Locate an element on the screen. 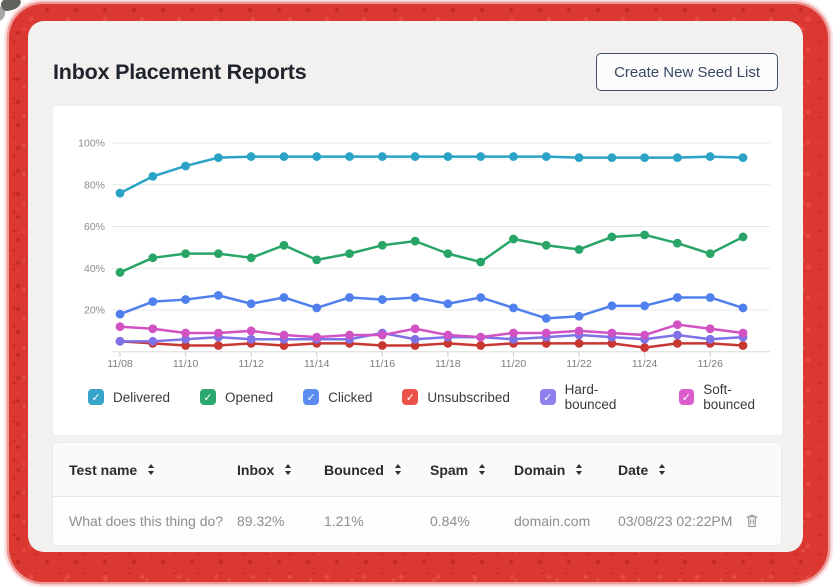 This screenshot has height=588, width=835. svg-text: 11/10 is located at coordinates (186, 364).